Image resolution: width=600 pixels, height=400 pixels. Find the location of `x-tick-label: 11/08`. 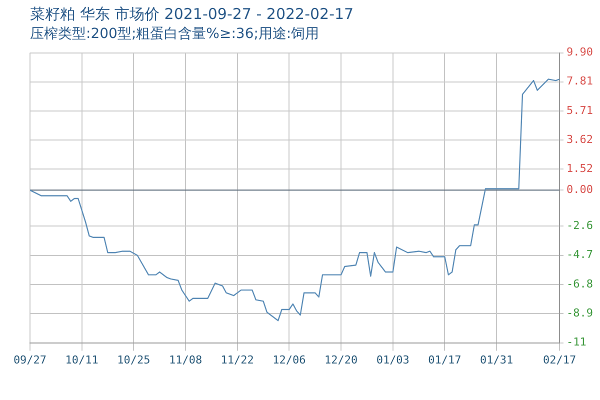

x-tick-label: 11/08 is located at coordinates (185, 359).